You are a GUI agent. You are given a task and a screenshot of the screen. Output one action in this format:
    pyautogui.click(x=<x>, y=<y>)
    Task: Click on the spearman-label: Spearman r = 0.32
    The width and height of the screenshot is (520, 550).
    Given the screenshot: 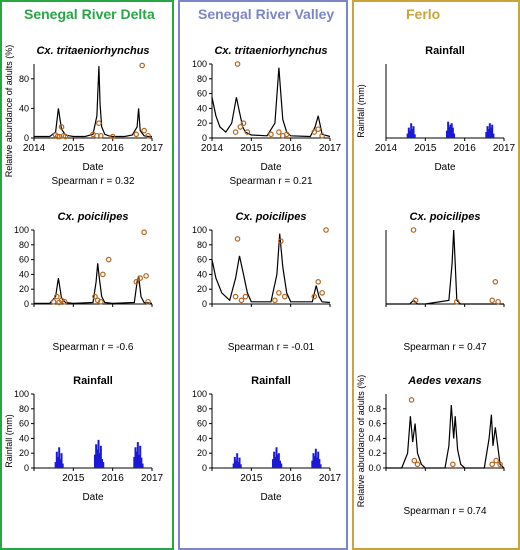 What is the action you would take?
    pyautogui.click(x=93, y=181)
    